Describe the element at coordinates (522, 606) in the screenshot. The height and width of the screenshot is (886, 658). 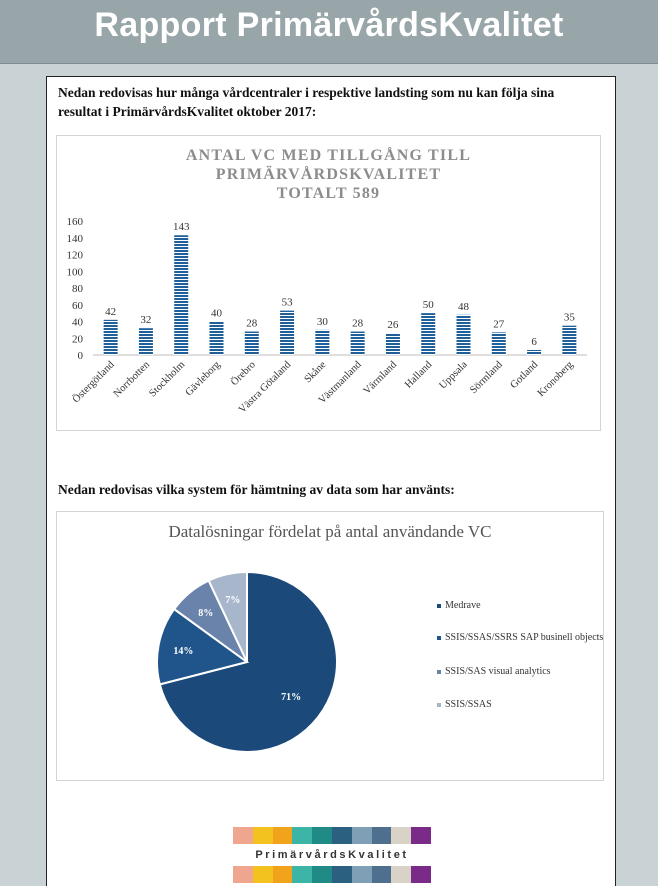
I see `legend-item: Medrave` at that location.